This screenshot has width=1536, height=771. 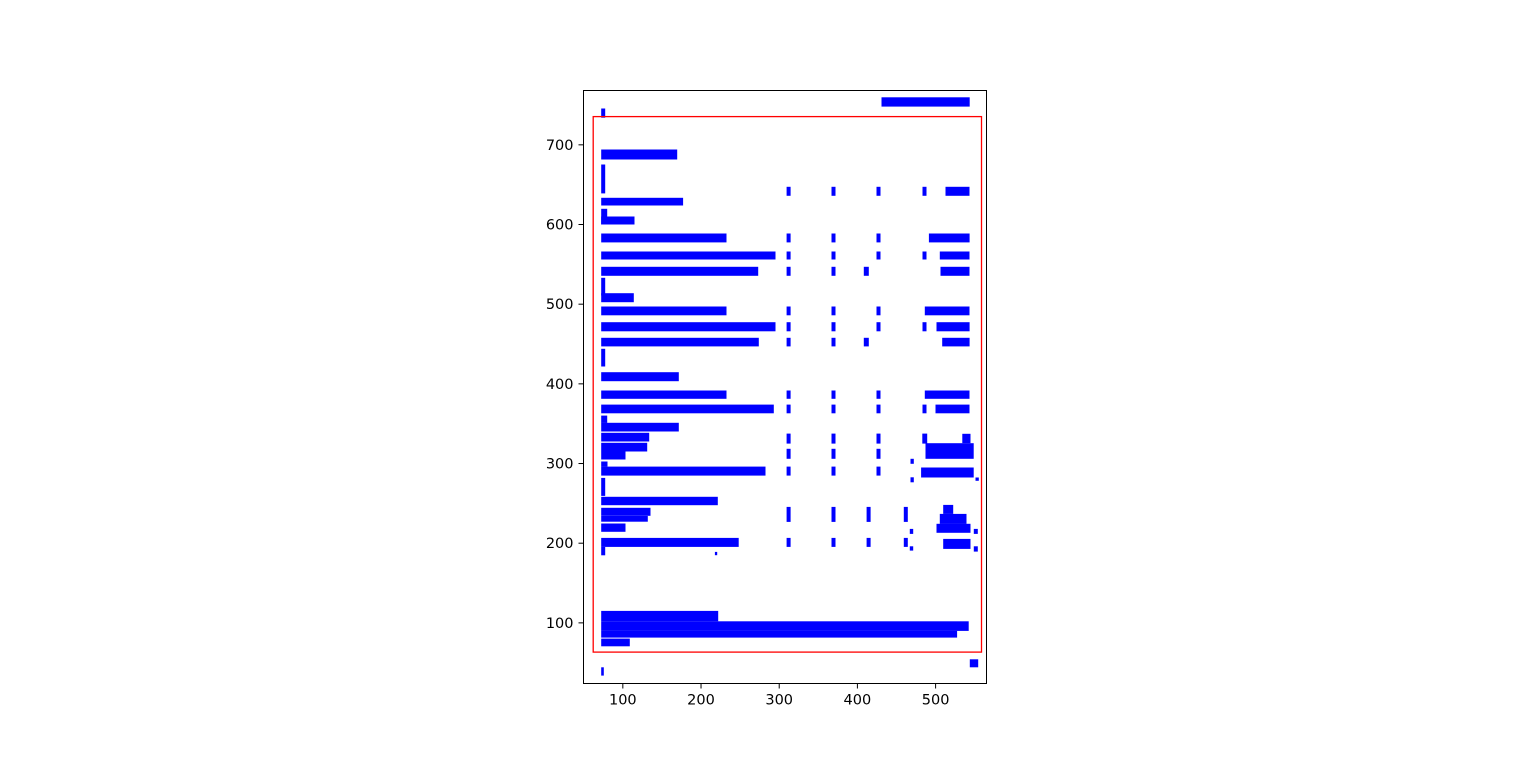 I want to click on y-tick-label: 600, so click(x=560, y=226).